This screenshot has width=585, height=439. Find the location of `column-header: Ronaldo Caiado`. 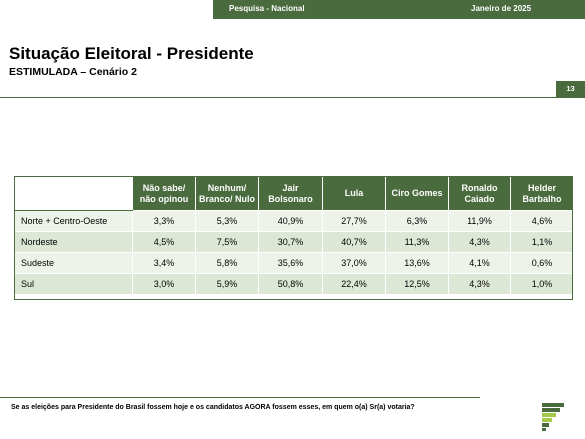

column-header: Ronaldo Caiado is located at coordinates (479, 193).